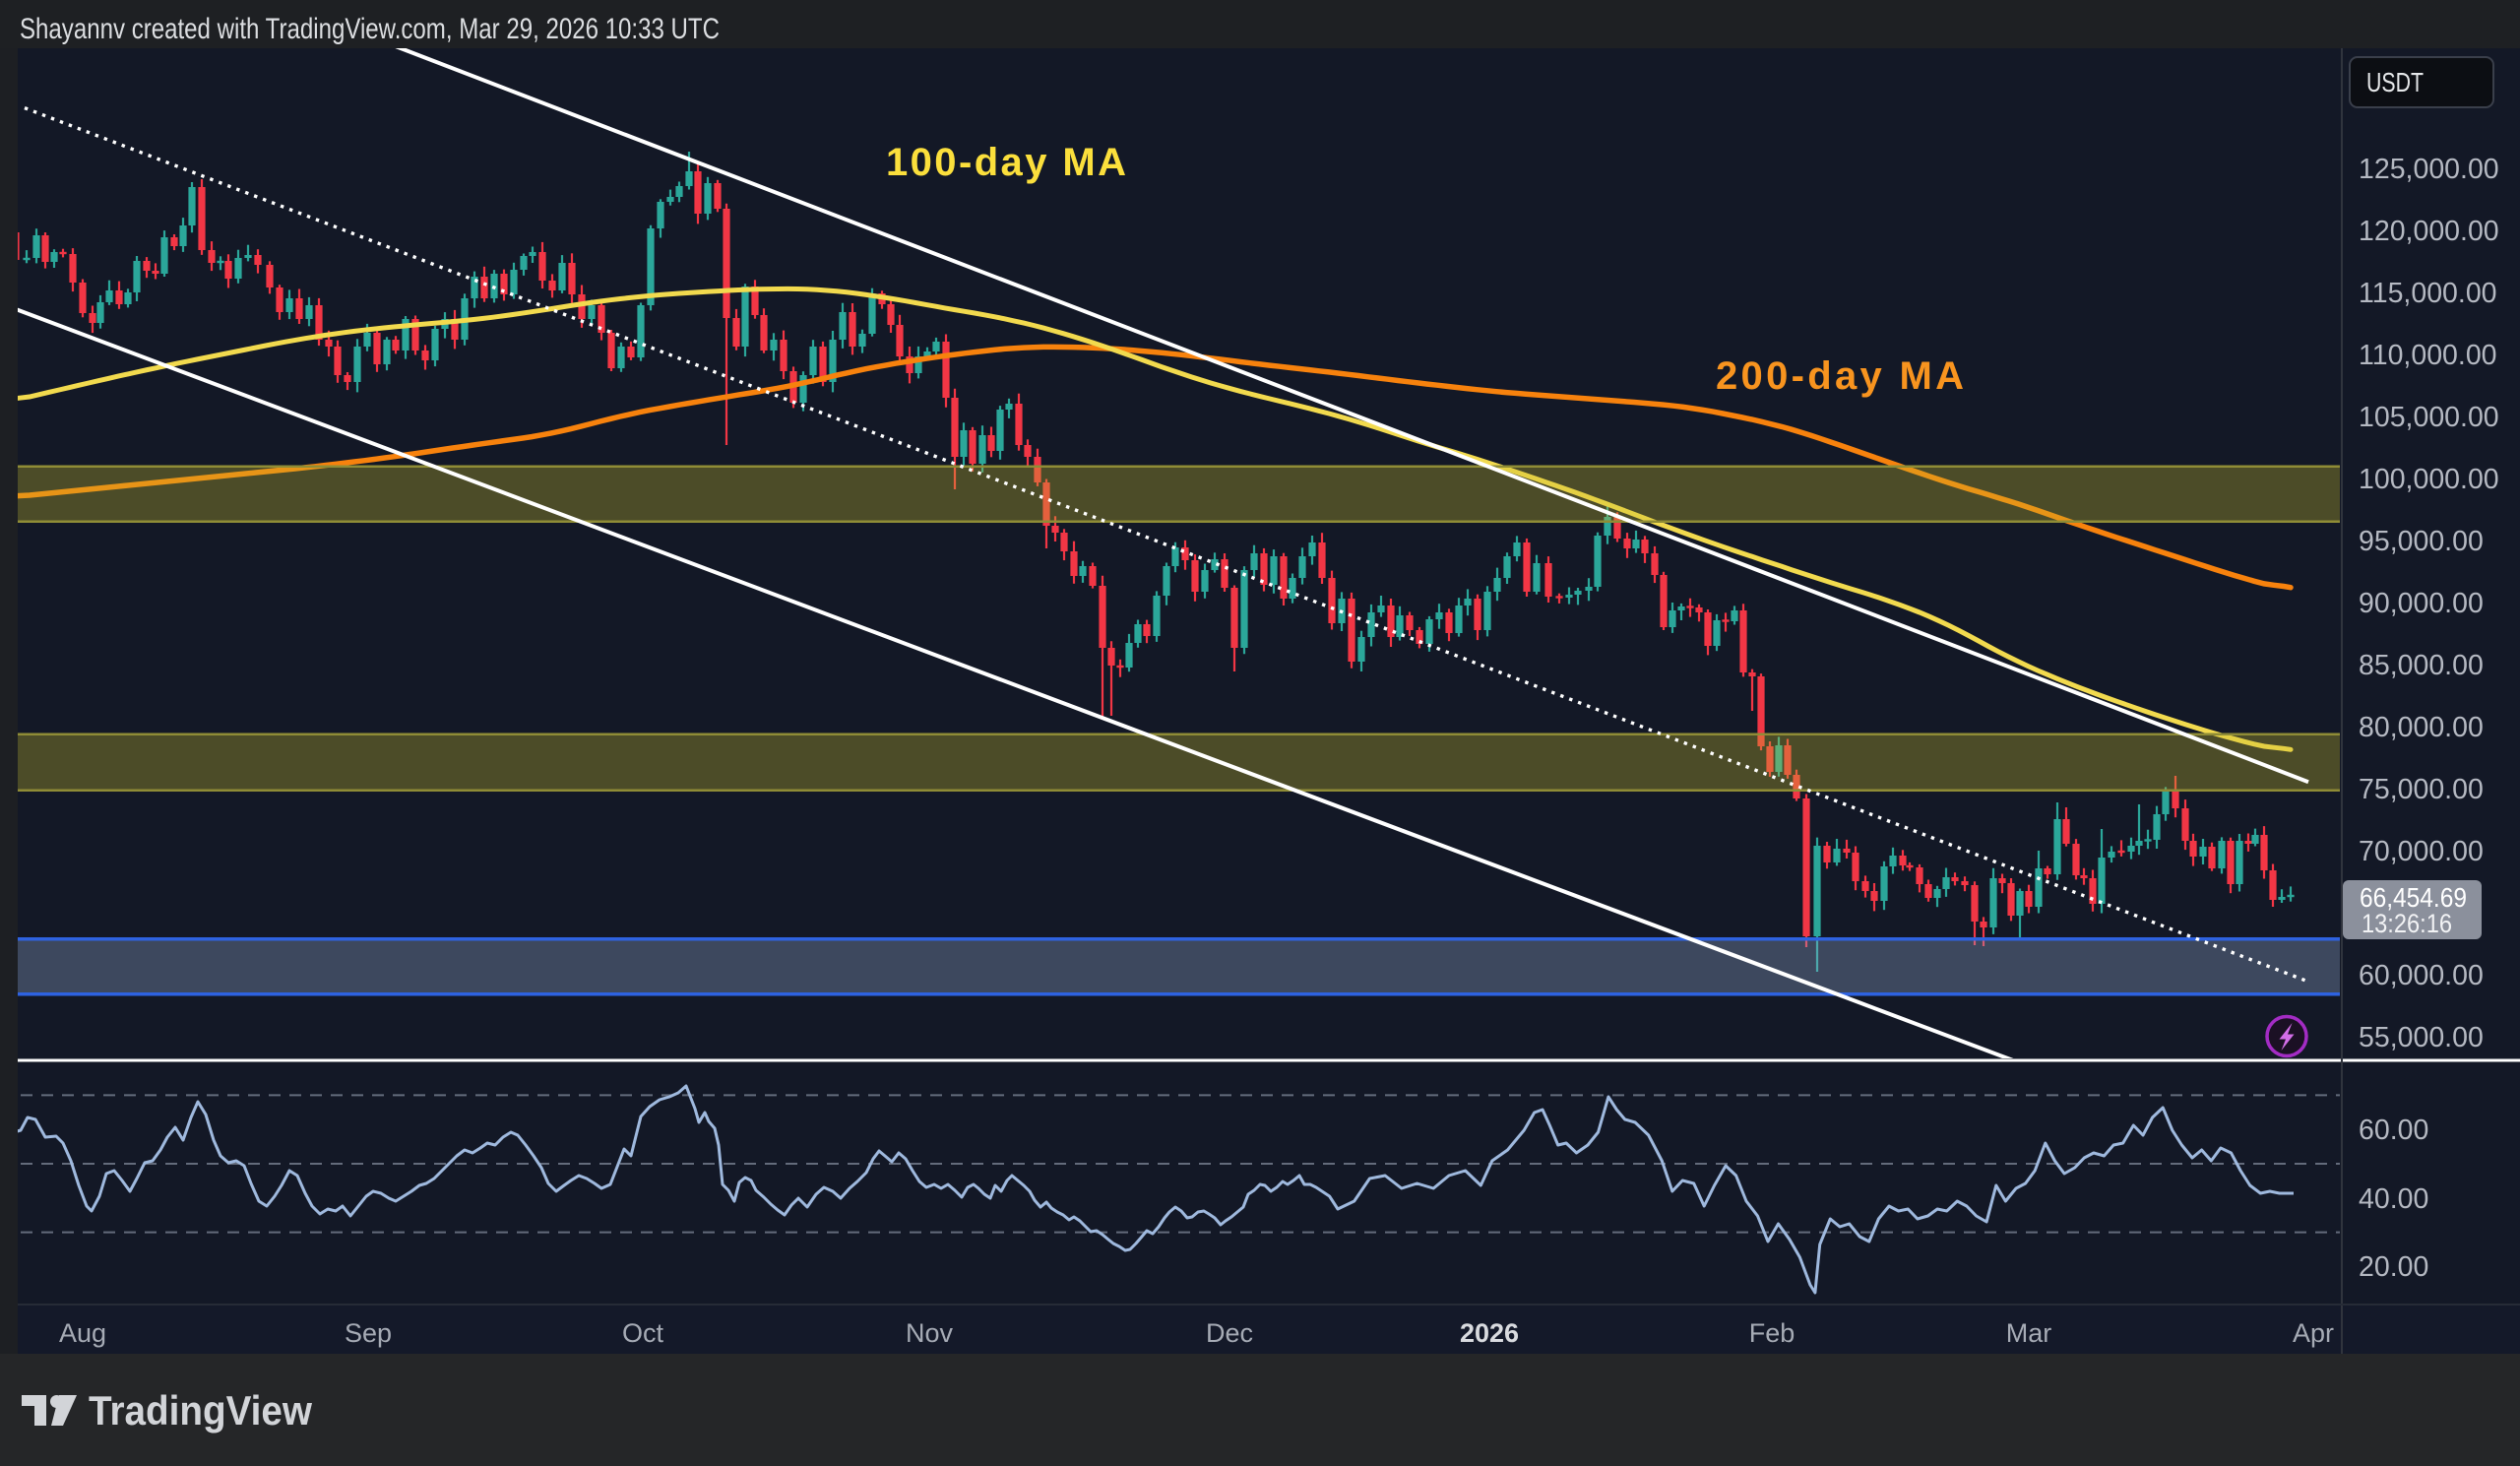  What do you see at coordinates (2421, 666) in the screenshot?
I see `svg-text: 85,000.00` at bounding box center [2421, 666].